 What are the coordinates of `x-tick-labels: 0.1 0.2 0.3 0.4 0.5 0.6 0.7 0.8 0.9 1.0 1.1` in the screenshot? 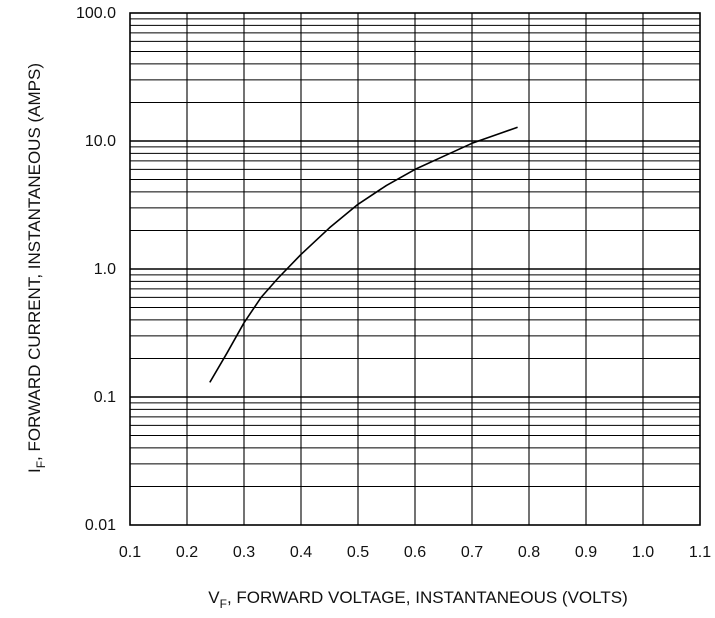 It's located at (415, 552).